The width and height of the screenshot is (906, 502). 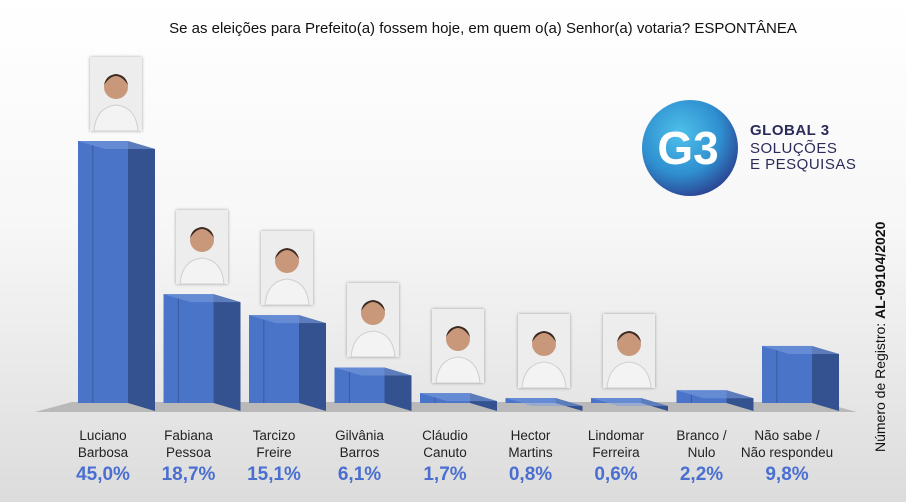 I want to click on category-label: Hector Martins, so click(x=530, y=444).